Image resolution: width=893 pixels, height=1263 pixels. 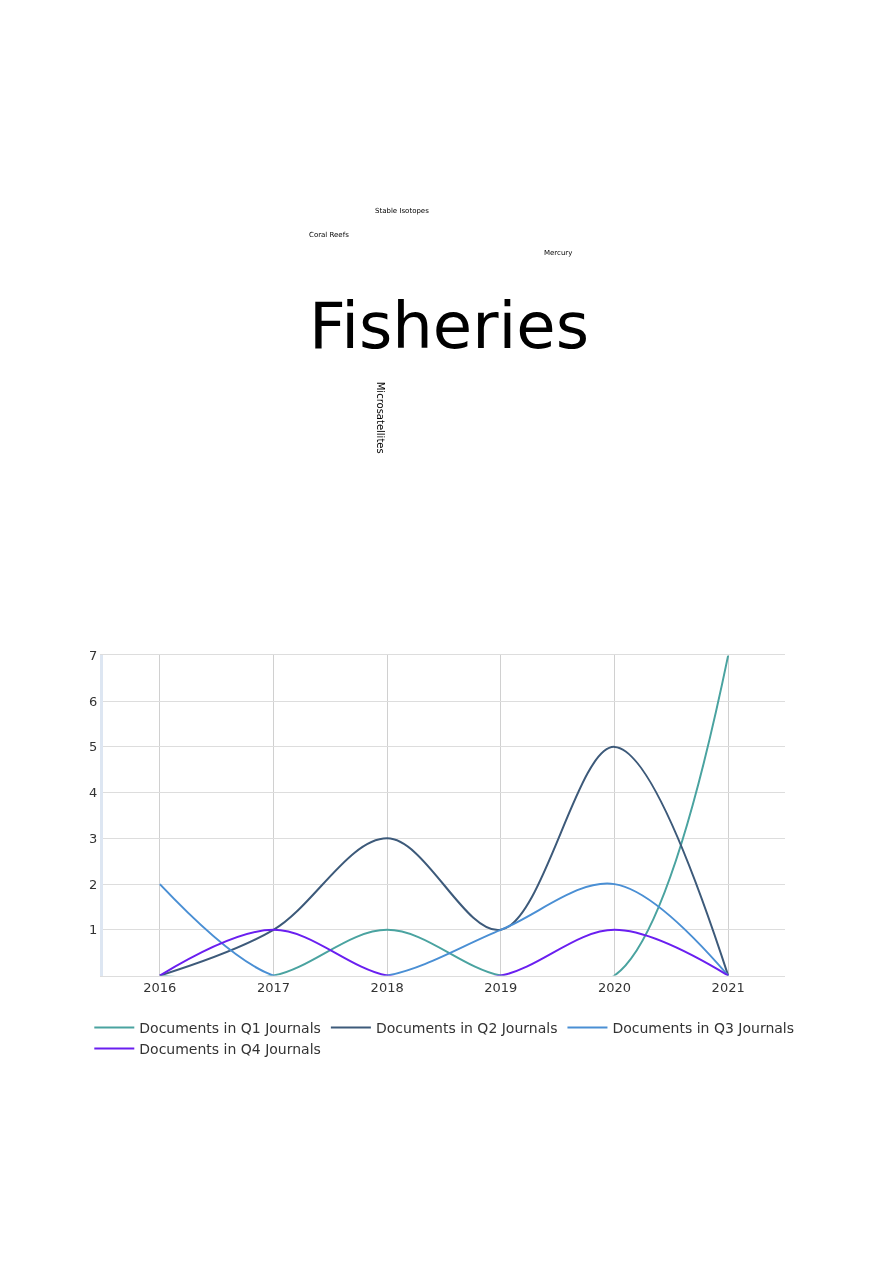 What do you see at coordinates (93, 701) in the screenshot?
I see `y-tick-label: 6` at bounding box center [93, 701].